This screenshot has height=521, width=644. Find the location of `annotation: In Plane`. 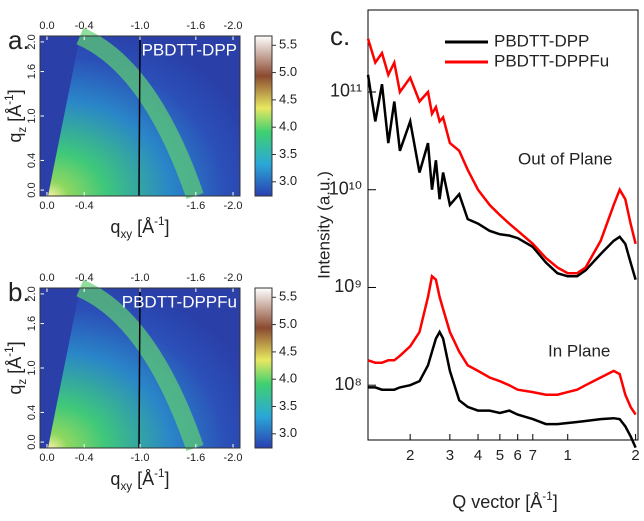

annotation: In Plane is located at coordinates (579, 350).